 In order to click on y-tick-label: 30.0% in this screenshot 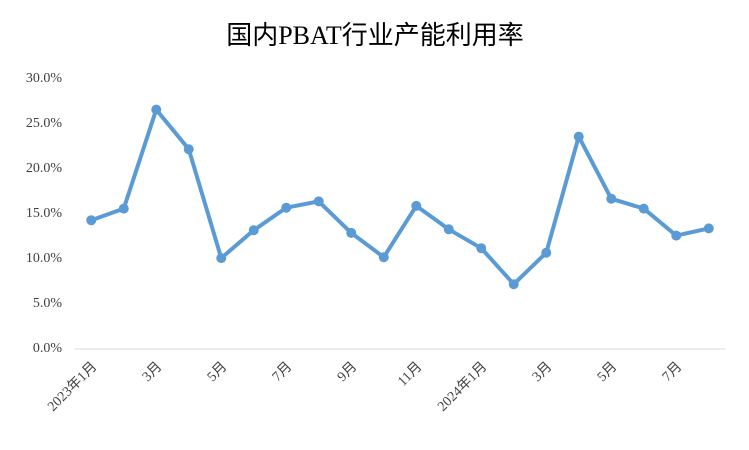, I will do `click(44, 78)`.